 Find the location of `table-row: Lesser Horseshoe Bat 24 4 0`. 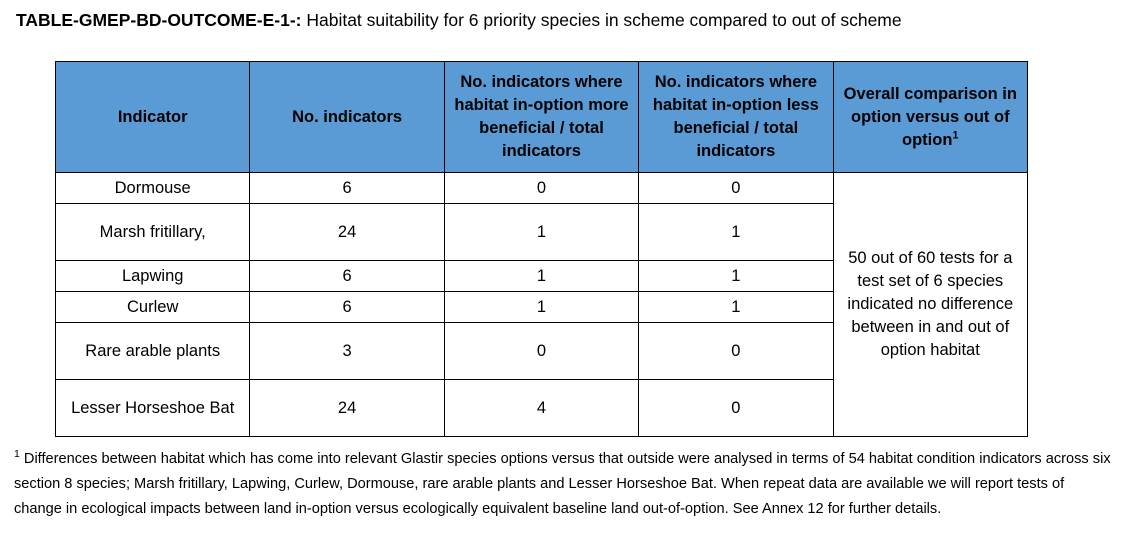

table-row: Lesser Horseshoe Bat 24 4 0 is located at coordinates (541, 408).